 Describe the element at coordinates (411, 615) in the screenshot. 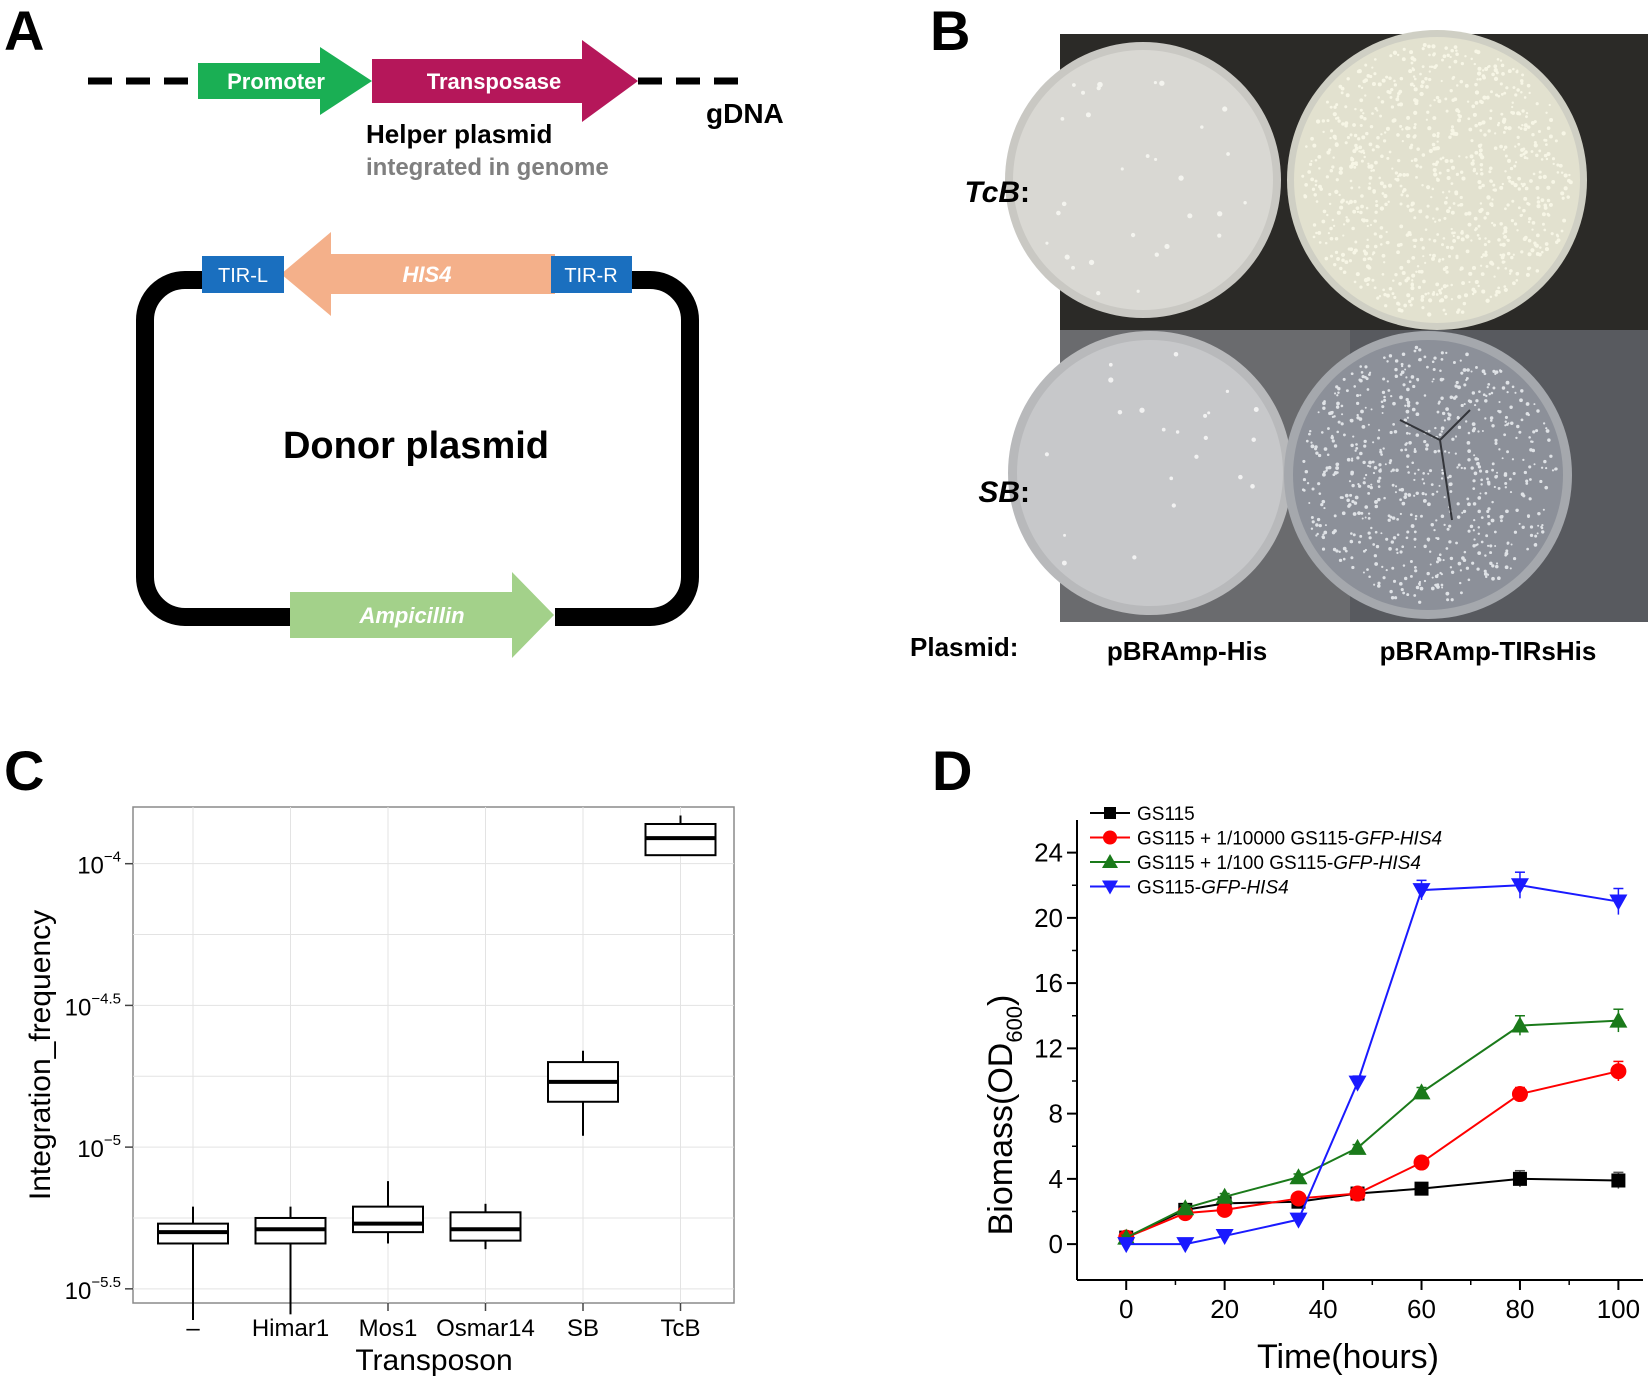

I see `ampicillin-label: Ampicillin` at that location.